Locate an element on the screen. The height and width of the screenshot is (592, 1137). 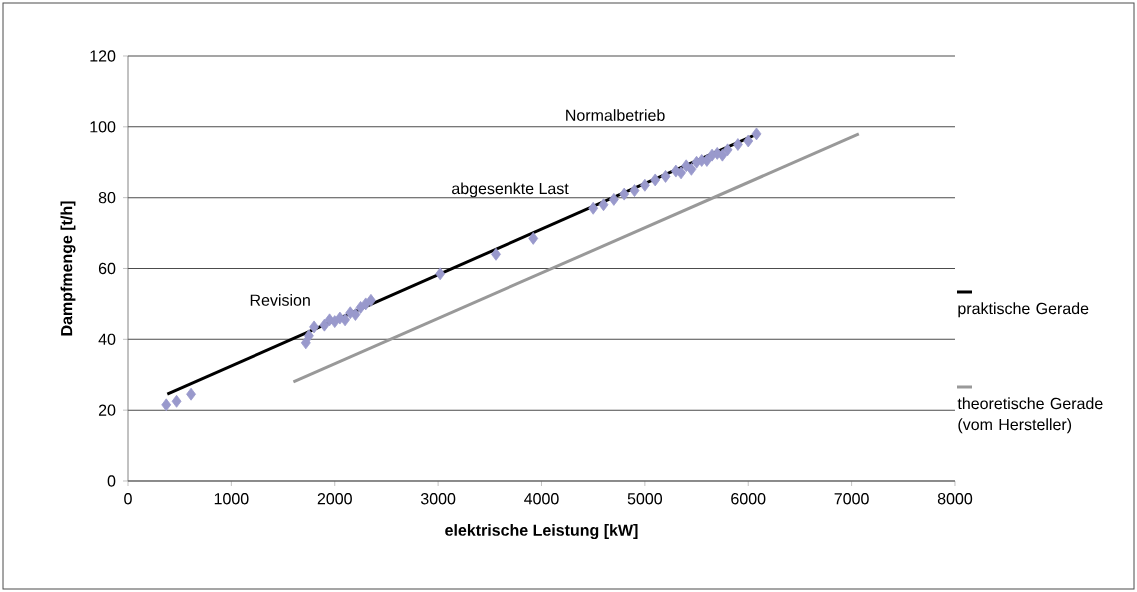
annotation: Revision is located at coordinates (280, 300).